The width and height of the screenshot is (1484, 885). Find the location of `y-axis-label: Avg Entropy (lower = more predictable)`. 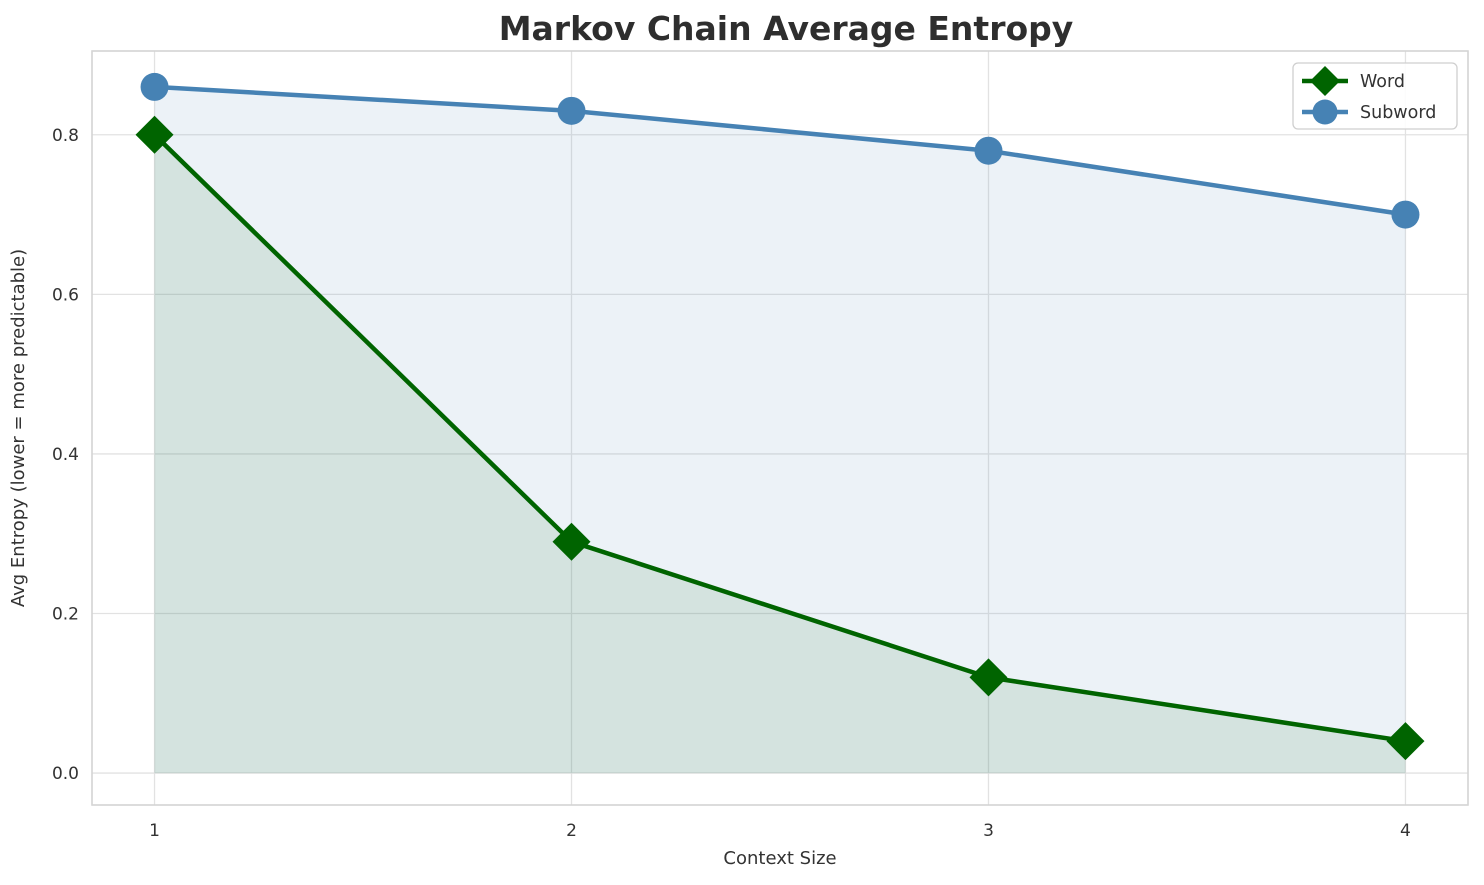

y-axis-label: Avg Entropy (lower = more predictable) is located at coordinates (18, 428).